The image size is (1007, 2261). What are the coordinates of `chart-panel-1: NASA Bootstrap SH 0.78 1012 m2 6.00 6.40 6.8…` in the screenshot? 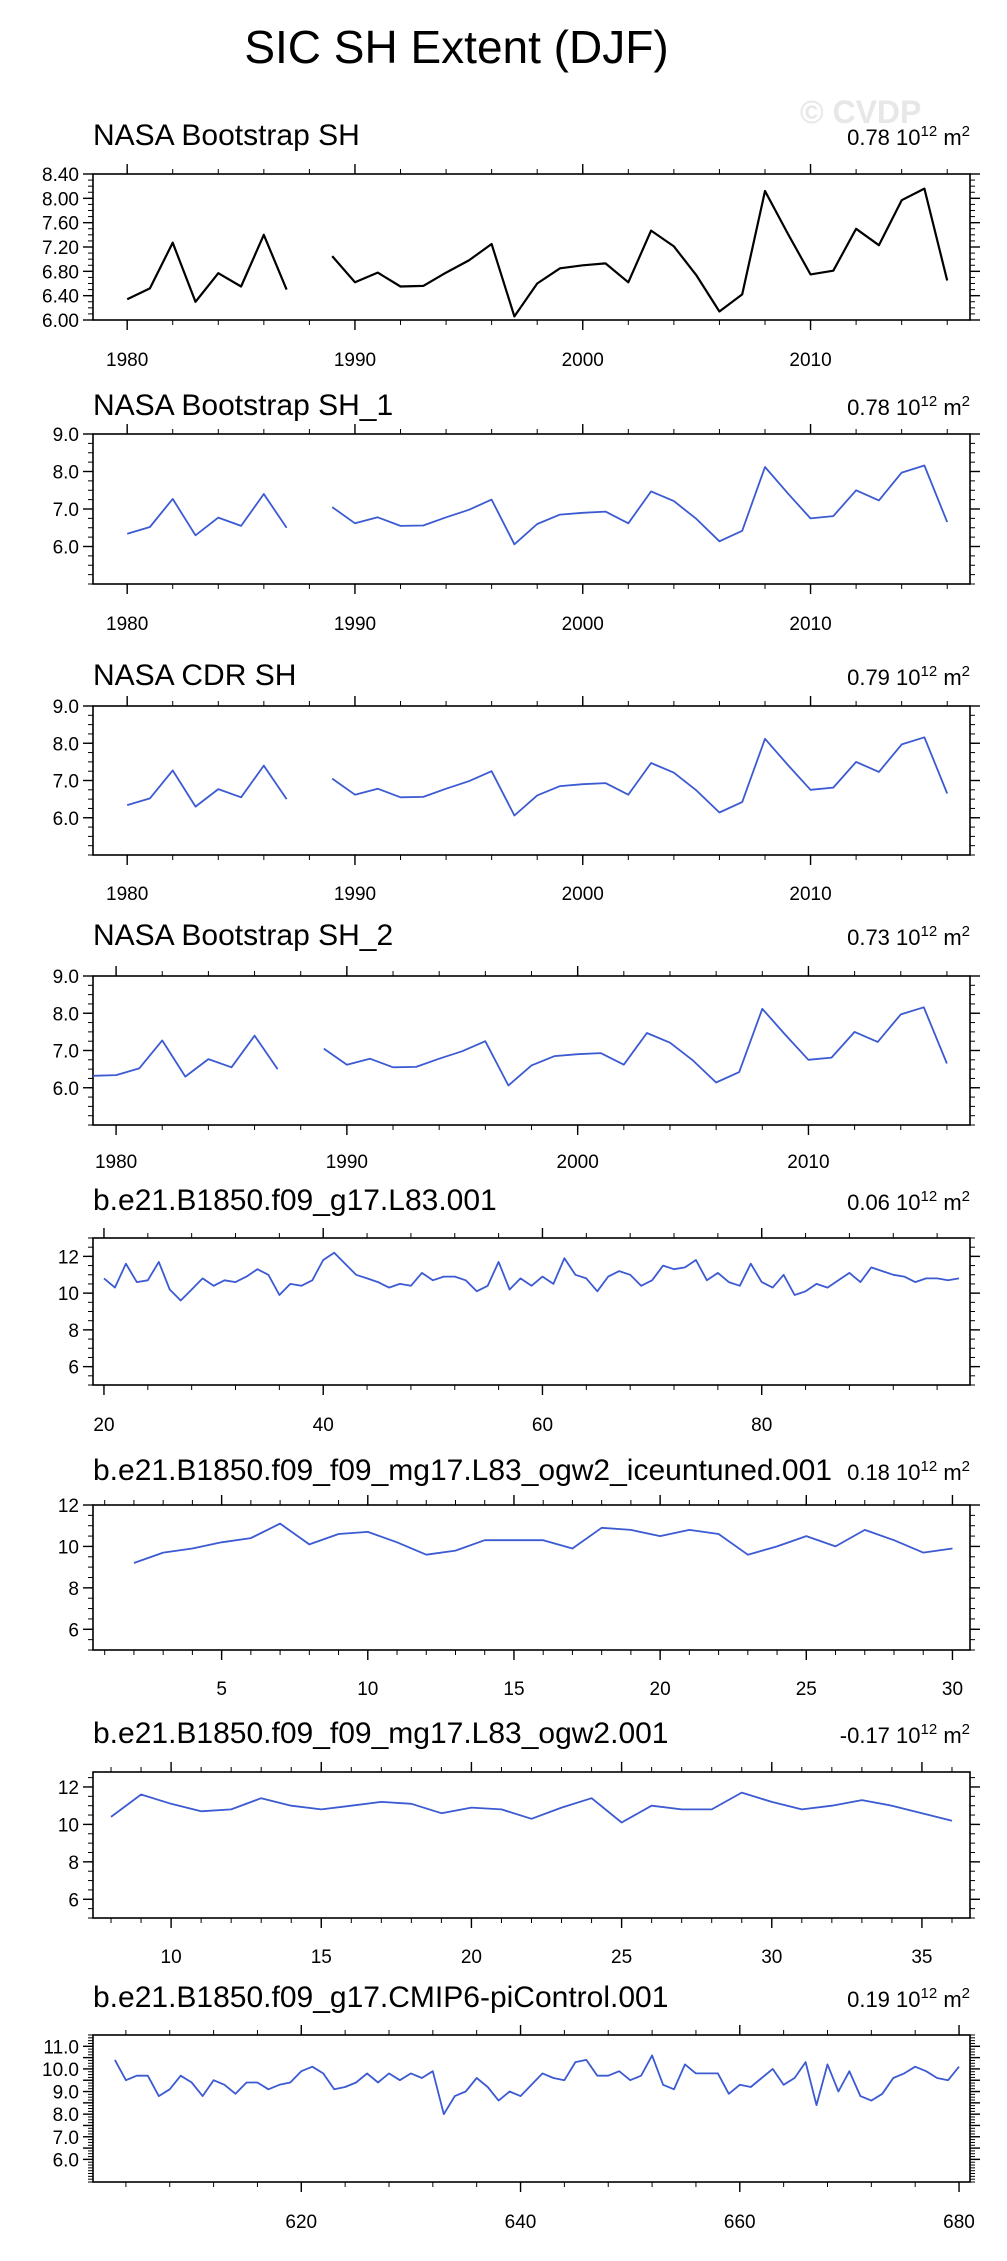 It's located at (511, 245).